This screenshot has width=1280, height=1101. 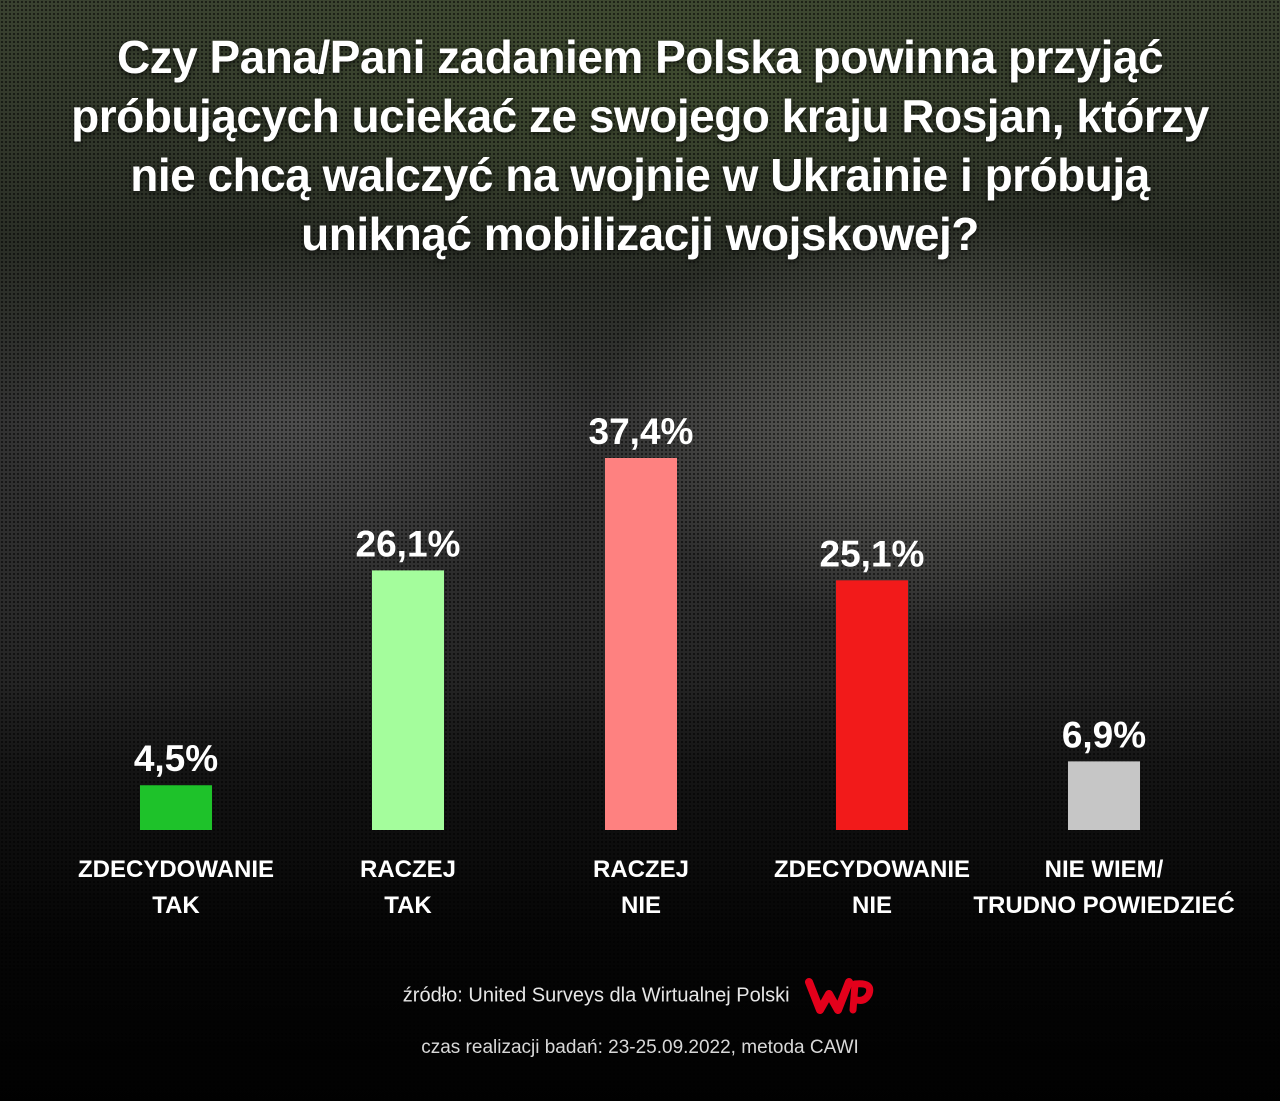 I want to click on value-label-0: 4,5%, so click(x=176, y=758).